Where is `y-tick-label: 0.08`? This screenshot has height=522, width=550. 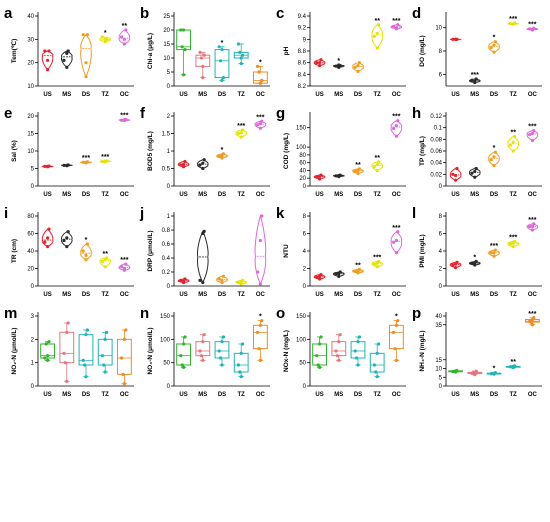
y-tick-label: 0.08 is located at coordinates (436, 140).